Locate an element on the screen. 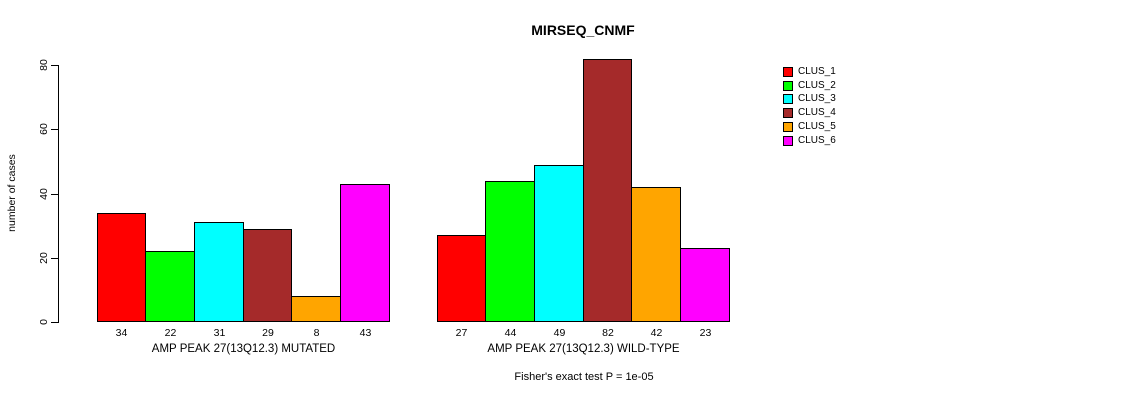 The image size is (1140, 400). bar-value-label: 82 is located at coordinates (608, 333).